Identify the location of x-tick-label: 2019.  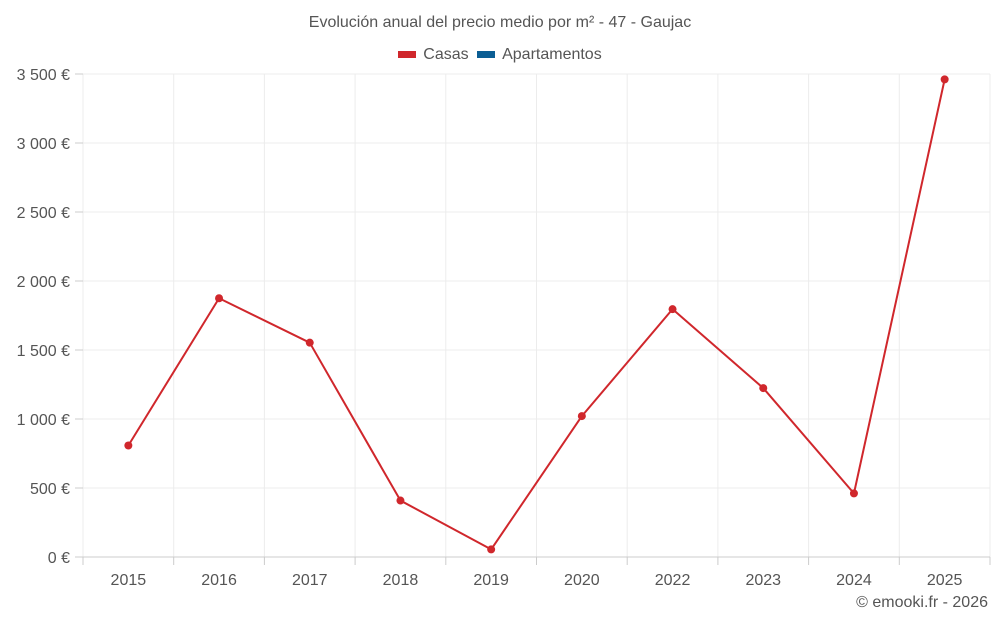
(491, 580).